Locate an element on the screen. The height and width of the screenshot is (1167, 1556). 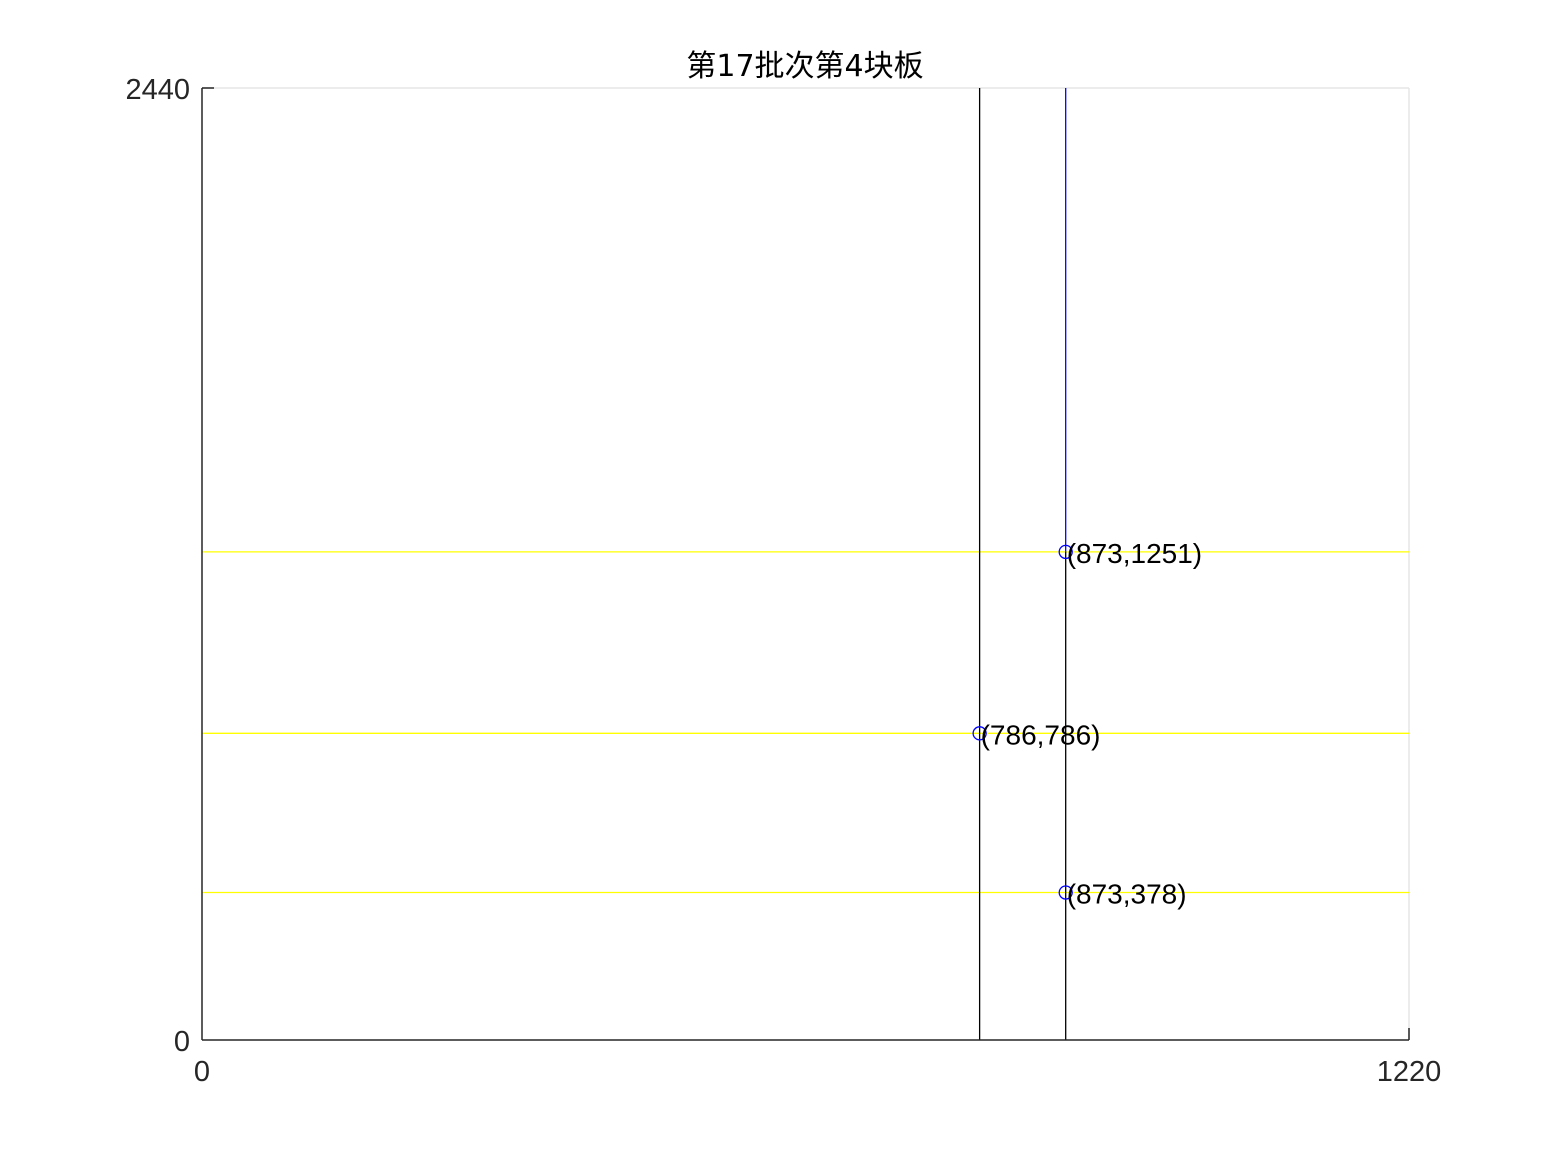
point-markers is located at coordinates (1022, 722).